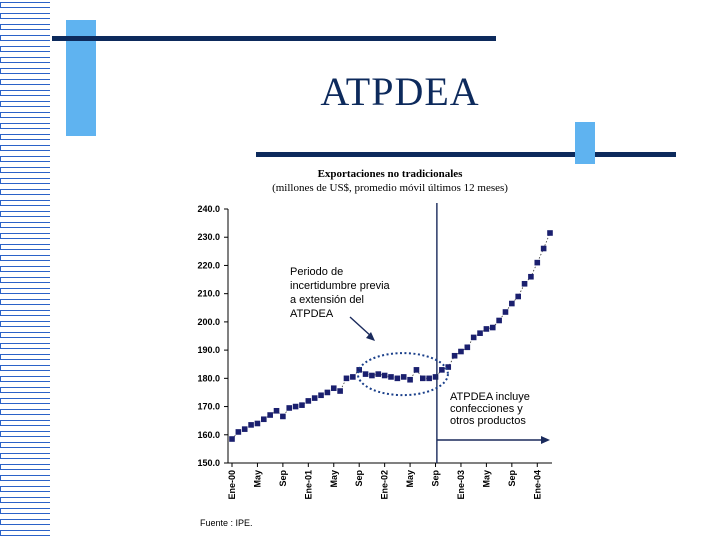 Image resolution: width=720 pixels, height=540 pixels. What do you see at coordinates (208, 463) in the screenshot?
I see `y-tick-label: 150.0` at bounding box center [208, 463].